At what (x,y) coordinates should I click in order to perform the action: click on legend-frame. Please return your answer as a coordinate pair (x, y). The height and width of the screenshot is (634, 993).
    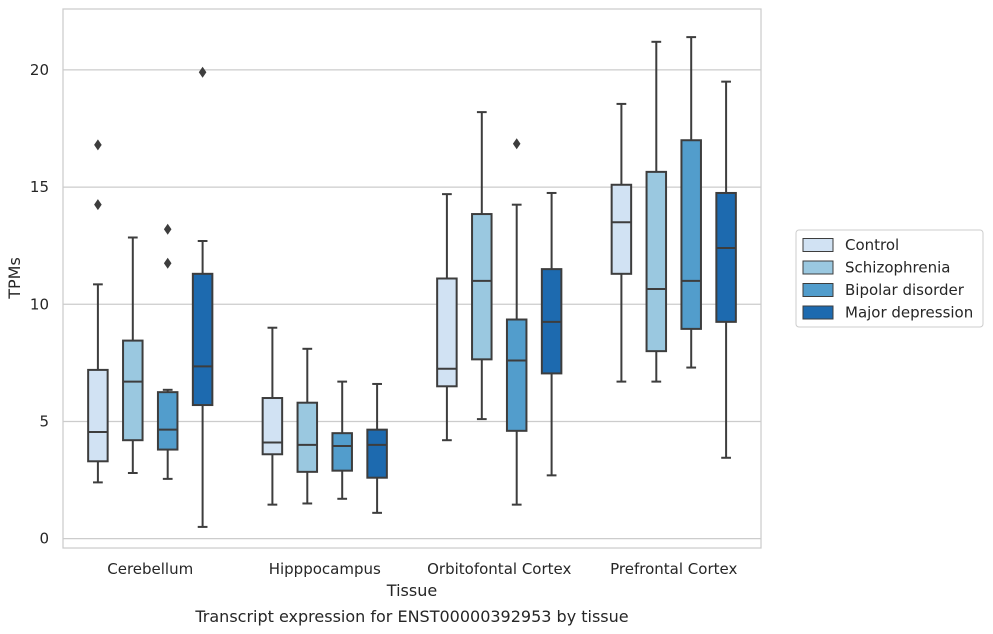
    Looking at the image, I should click on (889, 278).